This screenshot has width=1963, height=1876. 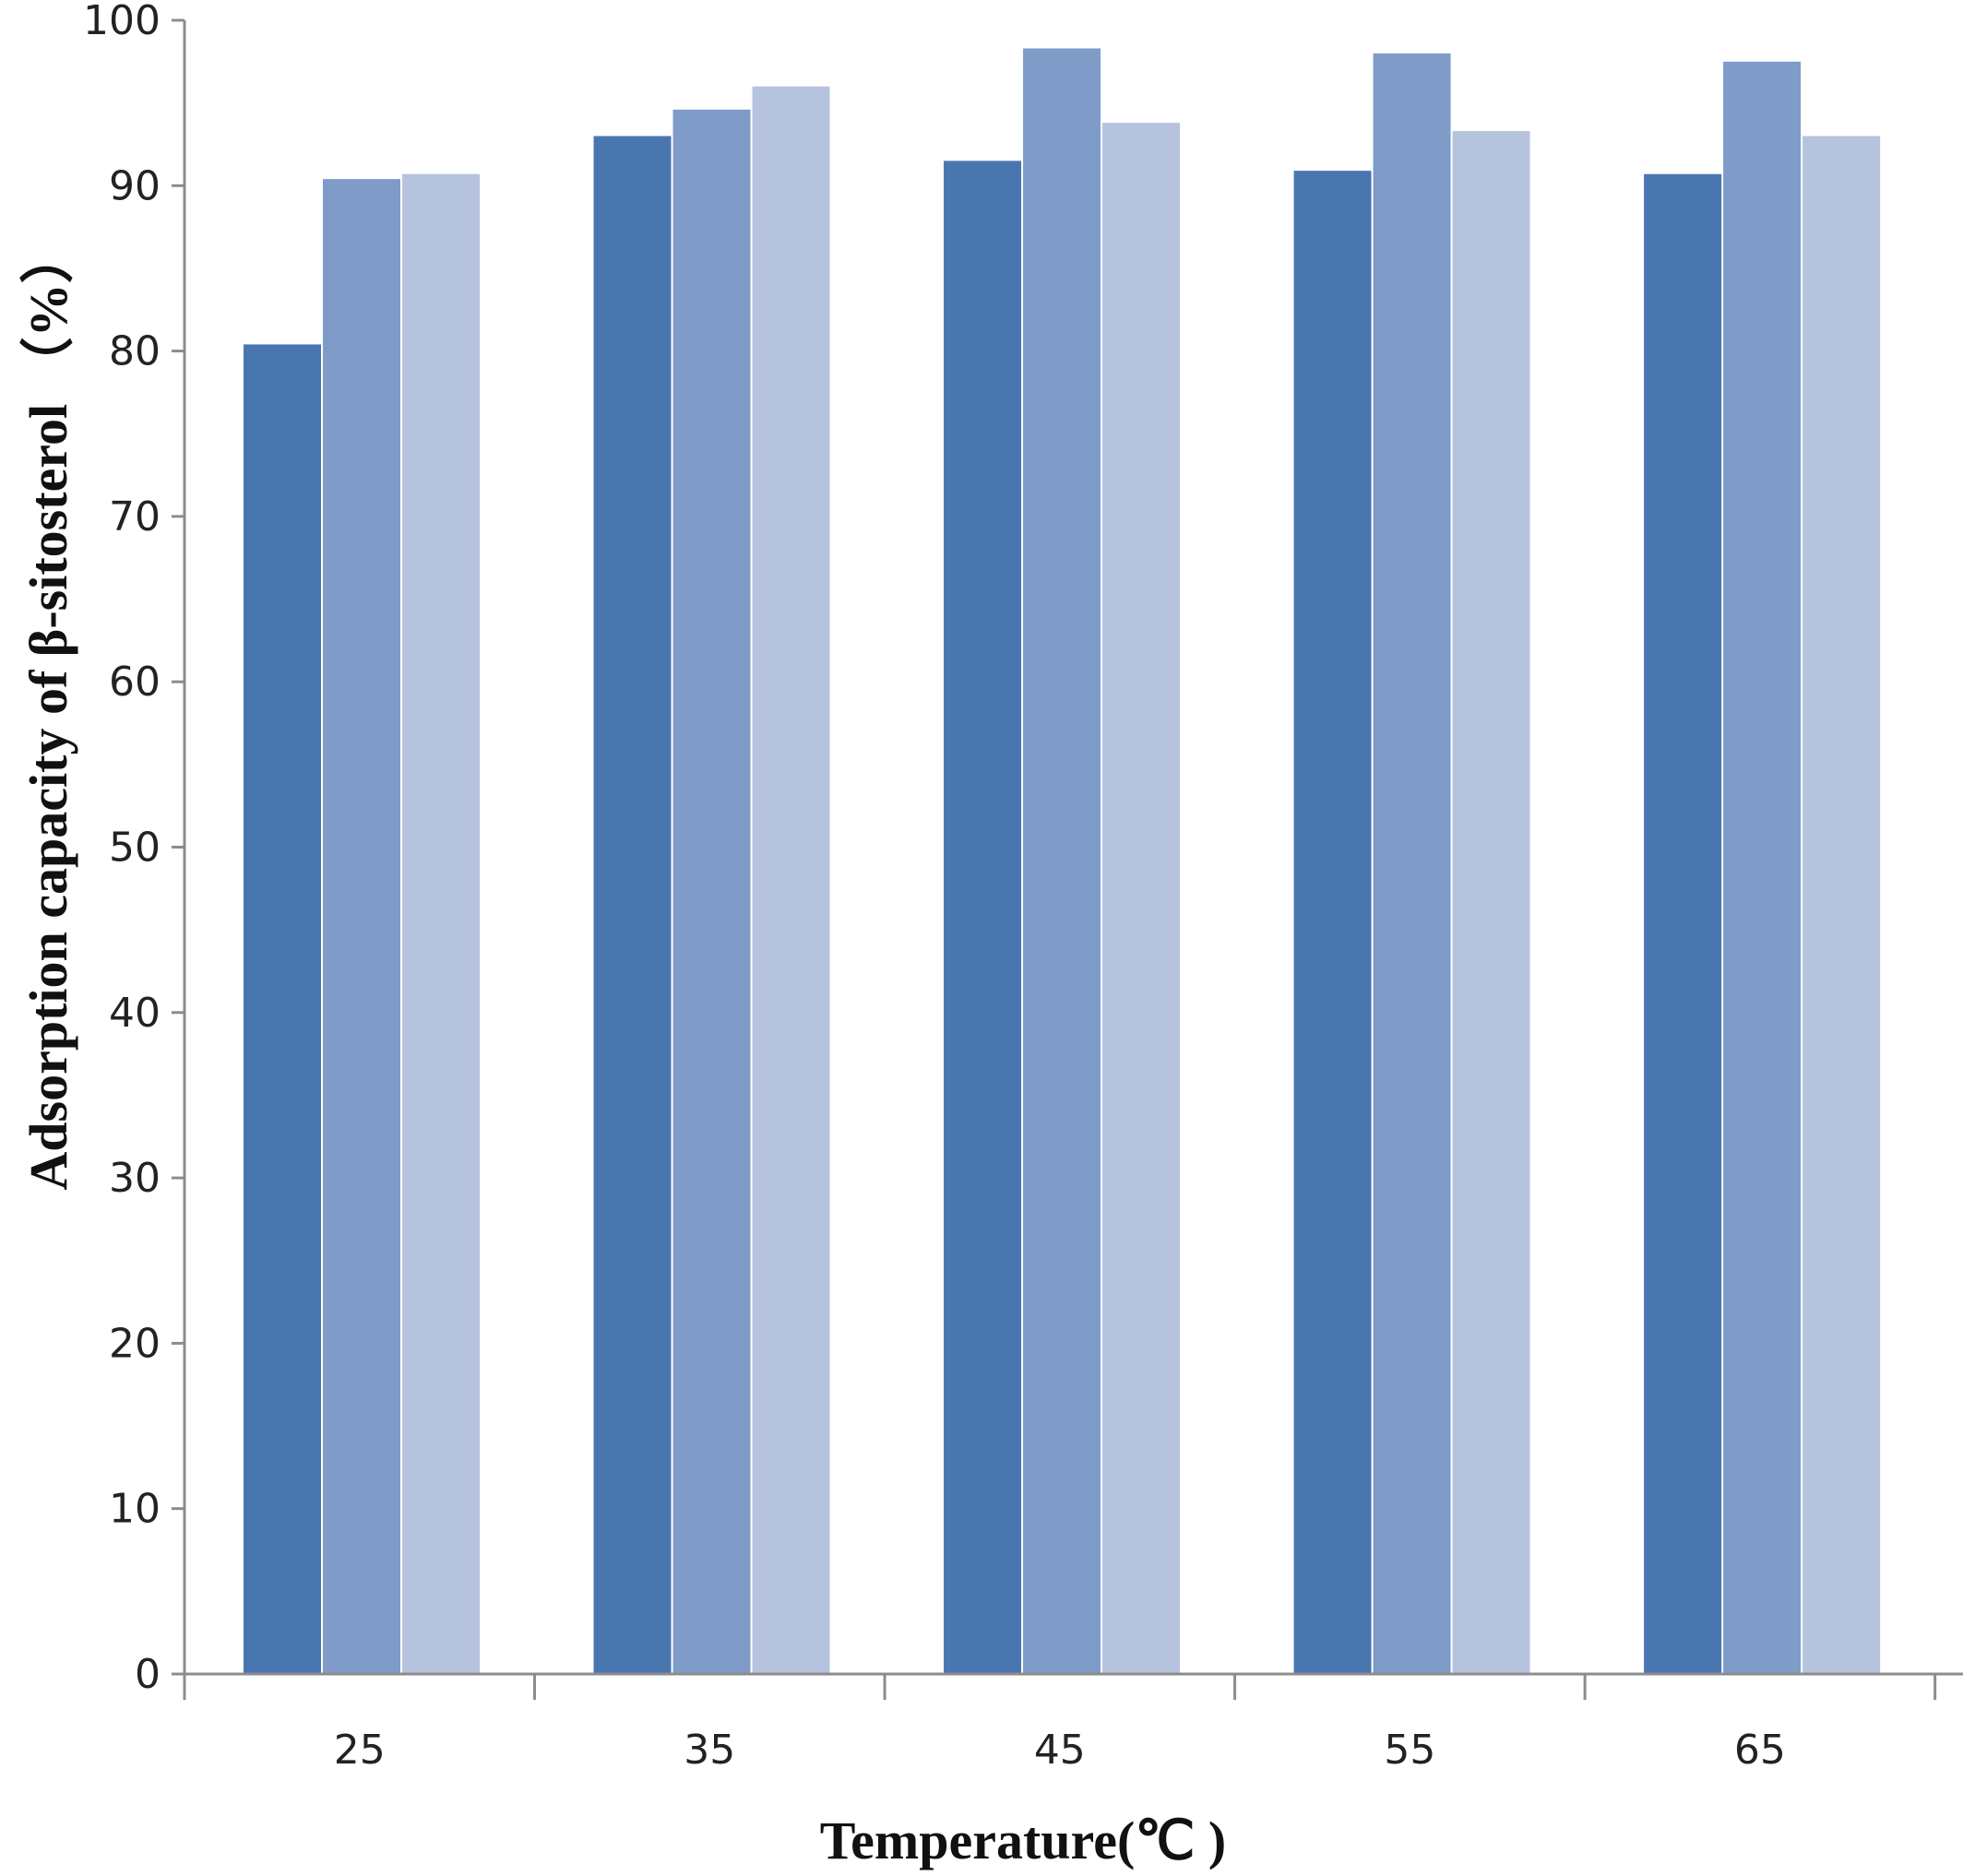 I want to click on y-tick-label: 20, so click(x=135, y=1343).